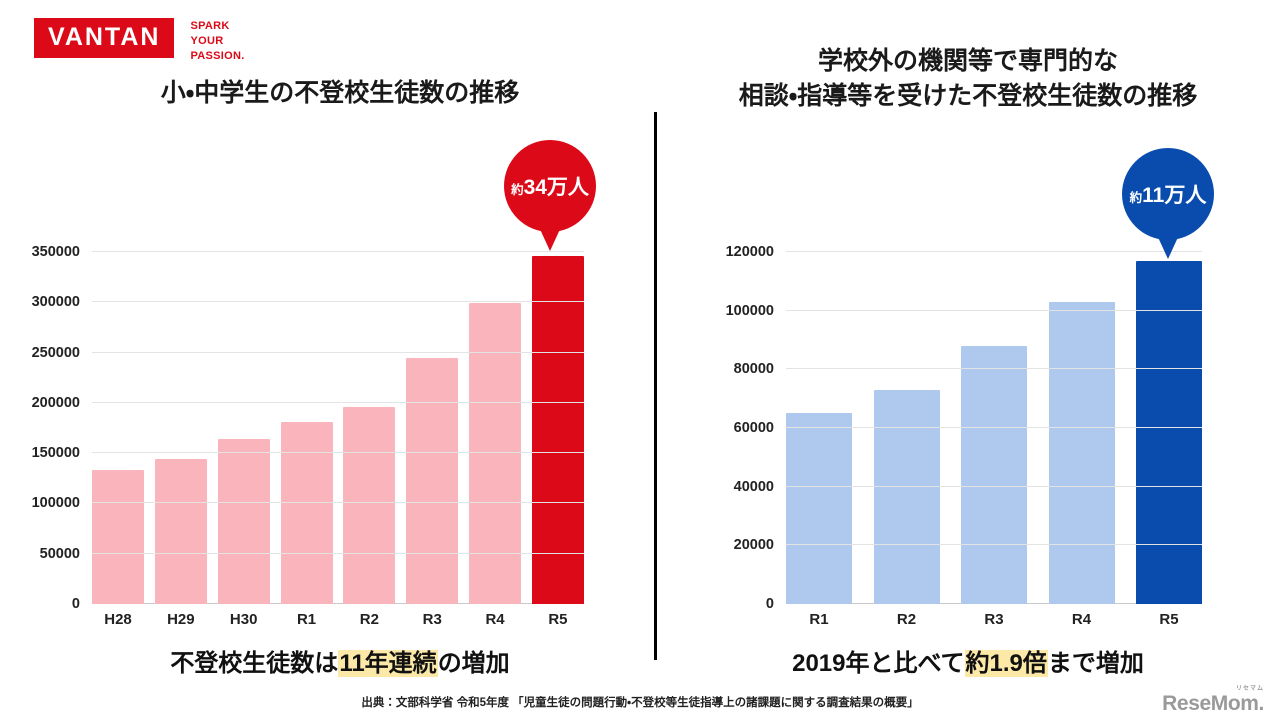 Image resolution: width=1280 pixels, height=720 pixels. I want to click on left-chart-title: 小・中学生の不登校生徒数の推移, so click(340, 93).